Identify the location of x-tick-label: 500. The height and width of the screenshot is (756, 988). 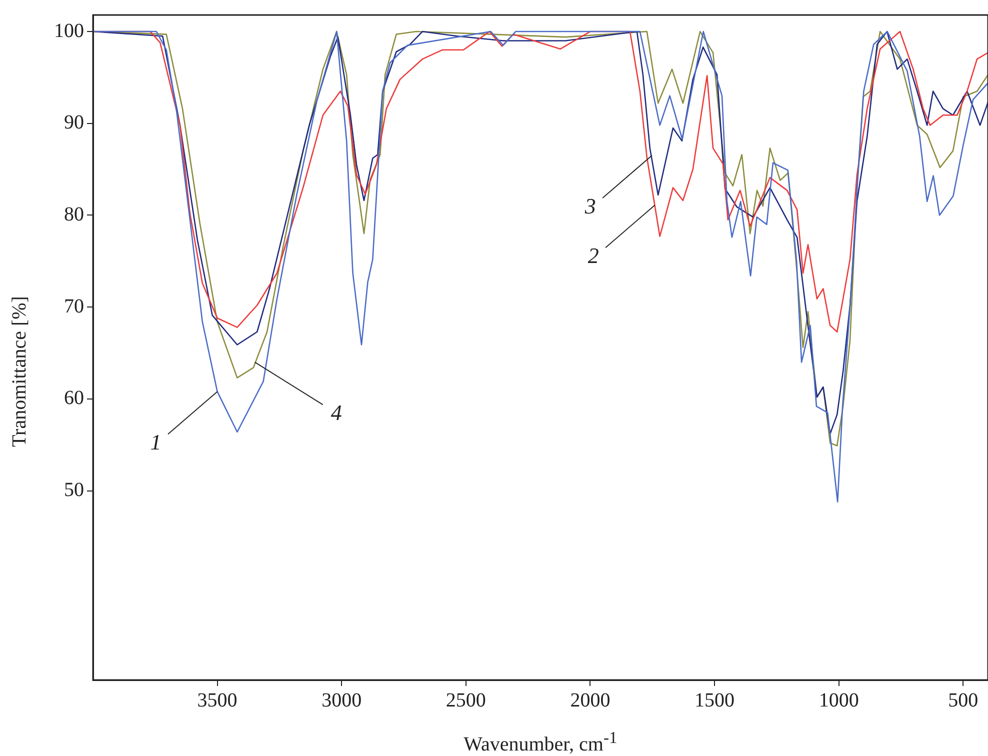
(963, 700).